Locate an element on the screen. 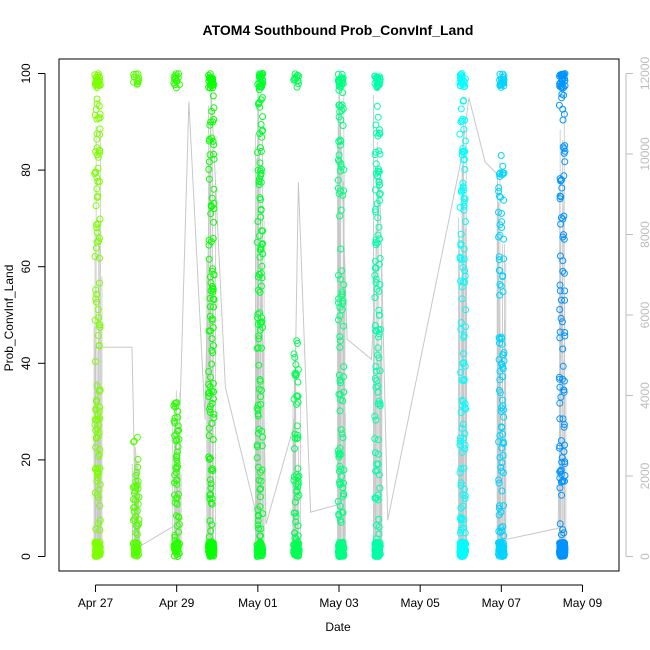 Image resolution: width=650 pixels, height=650 pixels. x-tick-label: May 05 is located at coordinates (420, 603).